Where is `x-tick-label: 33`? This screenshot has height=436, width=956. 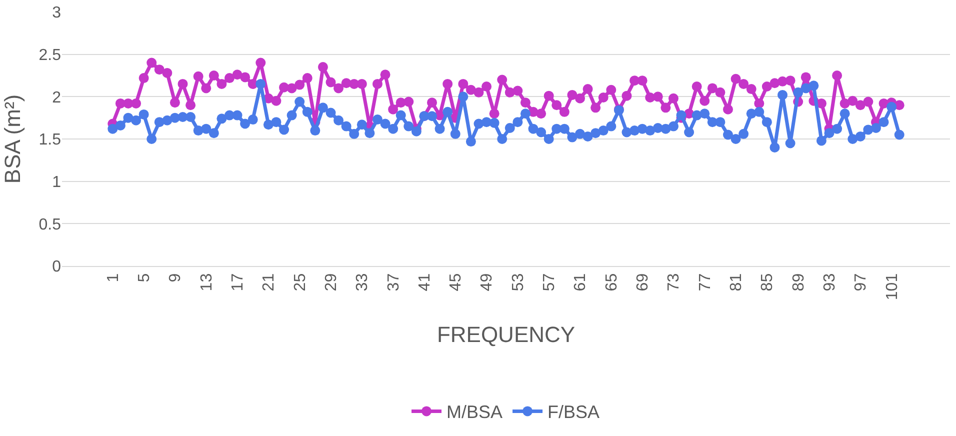
x-tick-label: 33 is located at coordinates (363, 282).